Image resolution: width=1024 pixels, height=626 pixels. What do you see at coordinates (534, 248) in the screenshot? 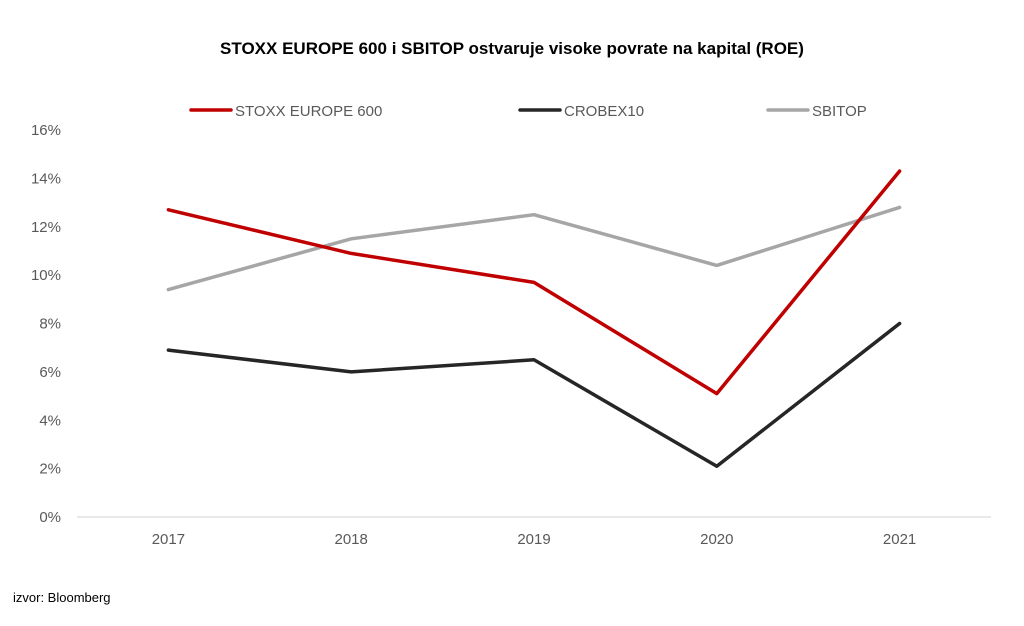
I see `series-line-sbitop` at bounding box center [534, 248].